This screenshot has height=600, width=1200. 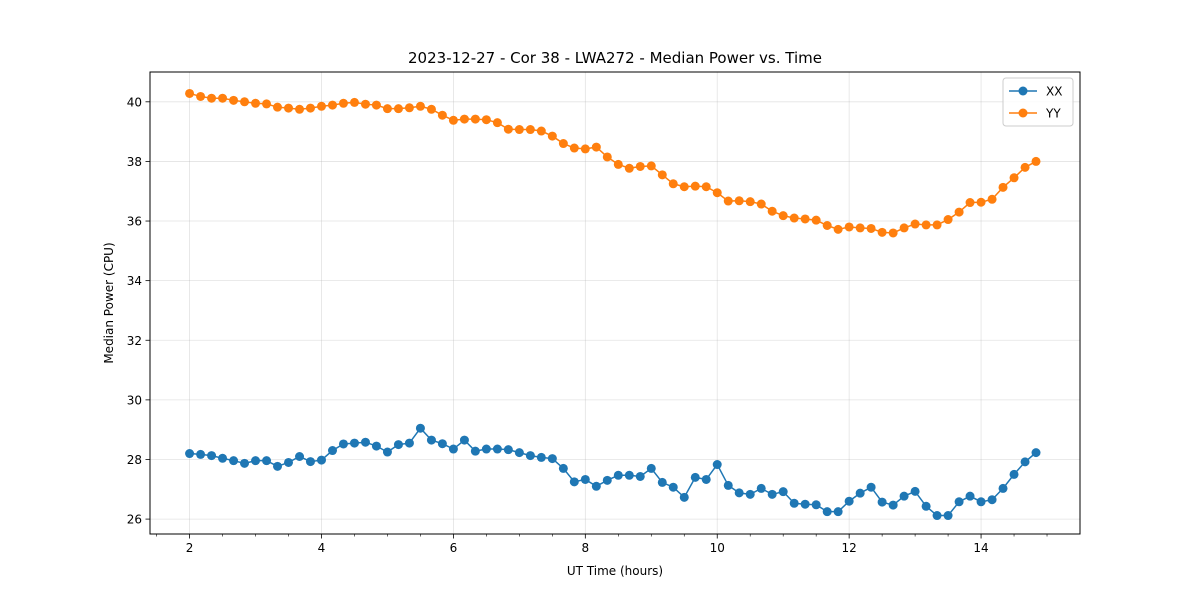 What do you see at coordinates (1023, 91) in the screenshot?
I see `legend-marker` at bounding box center [1023, 91].